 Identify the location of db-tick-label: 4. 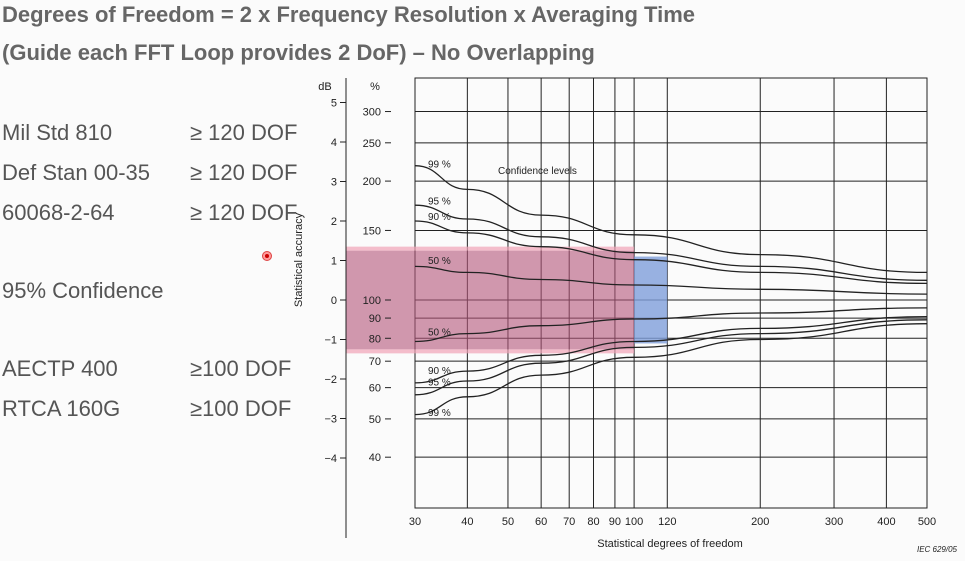
(334, 143).